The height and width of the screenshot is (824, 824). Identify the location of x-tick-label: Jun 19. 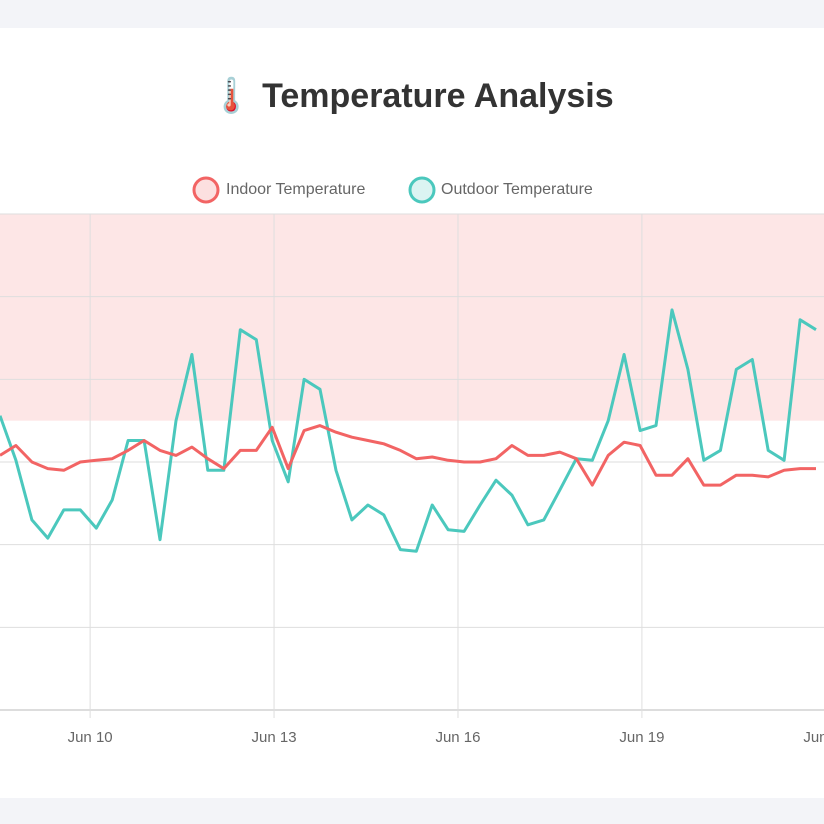
(641, 737).